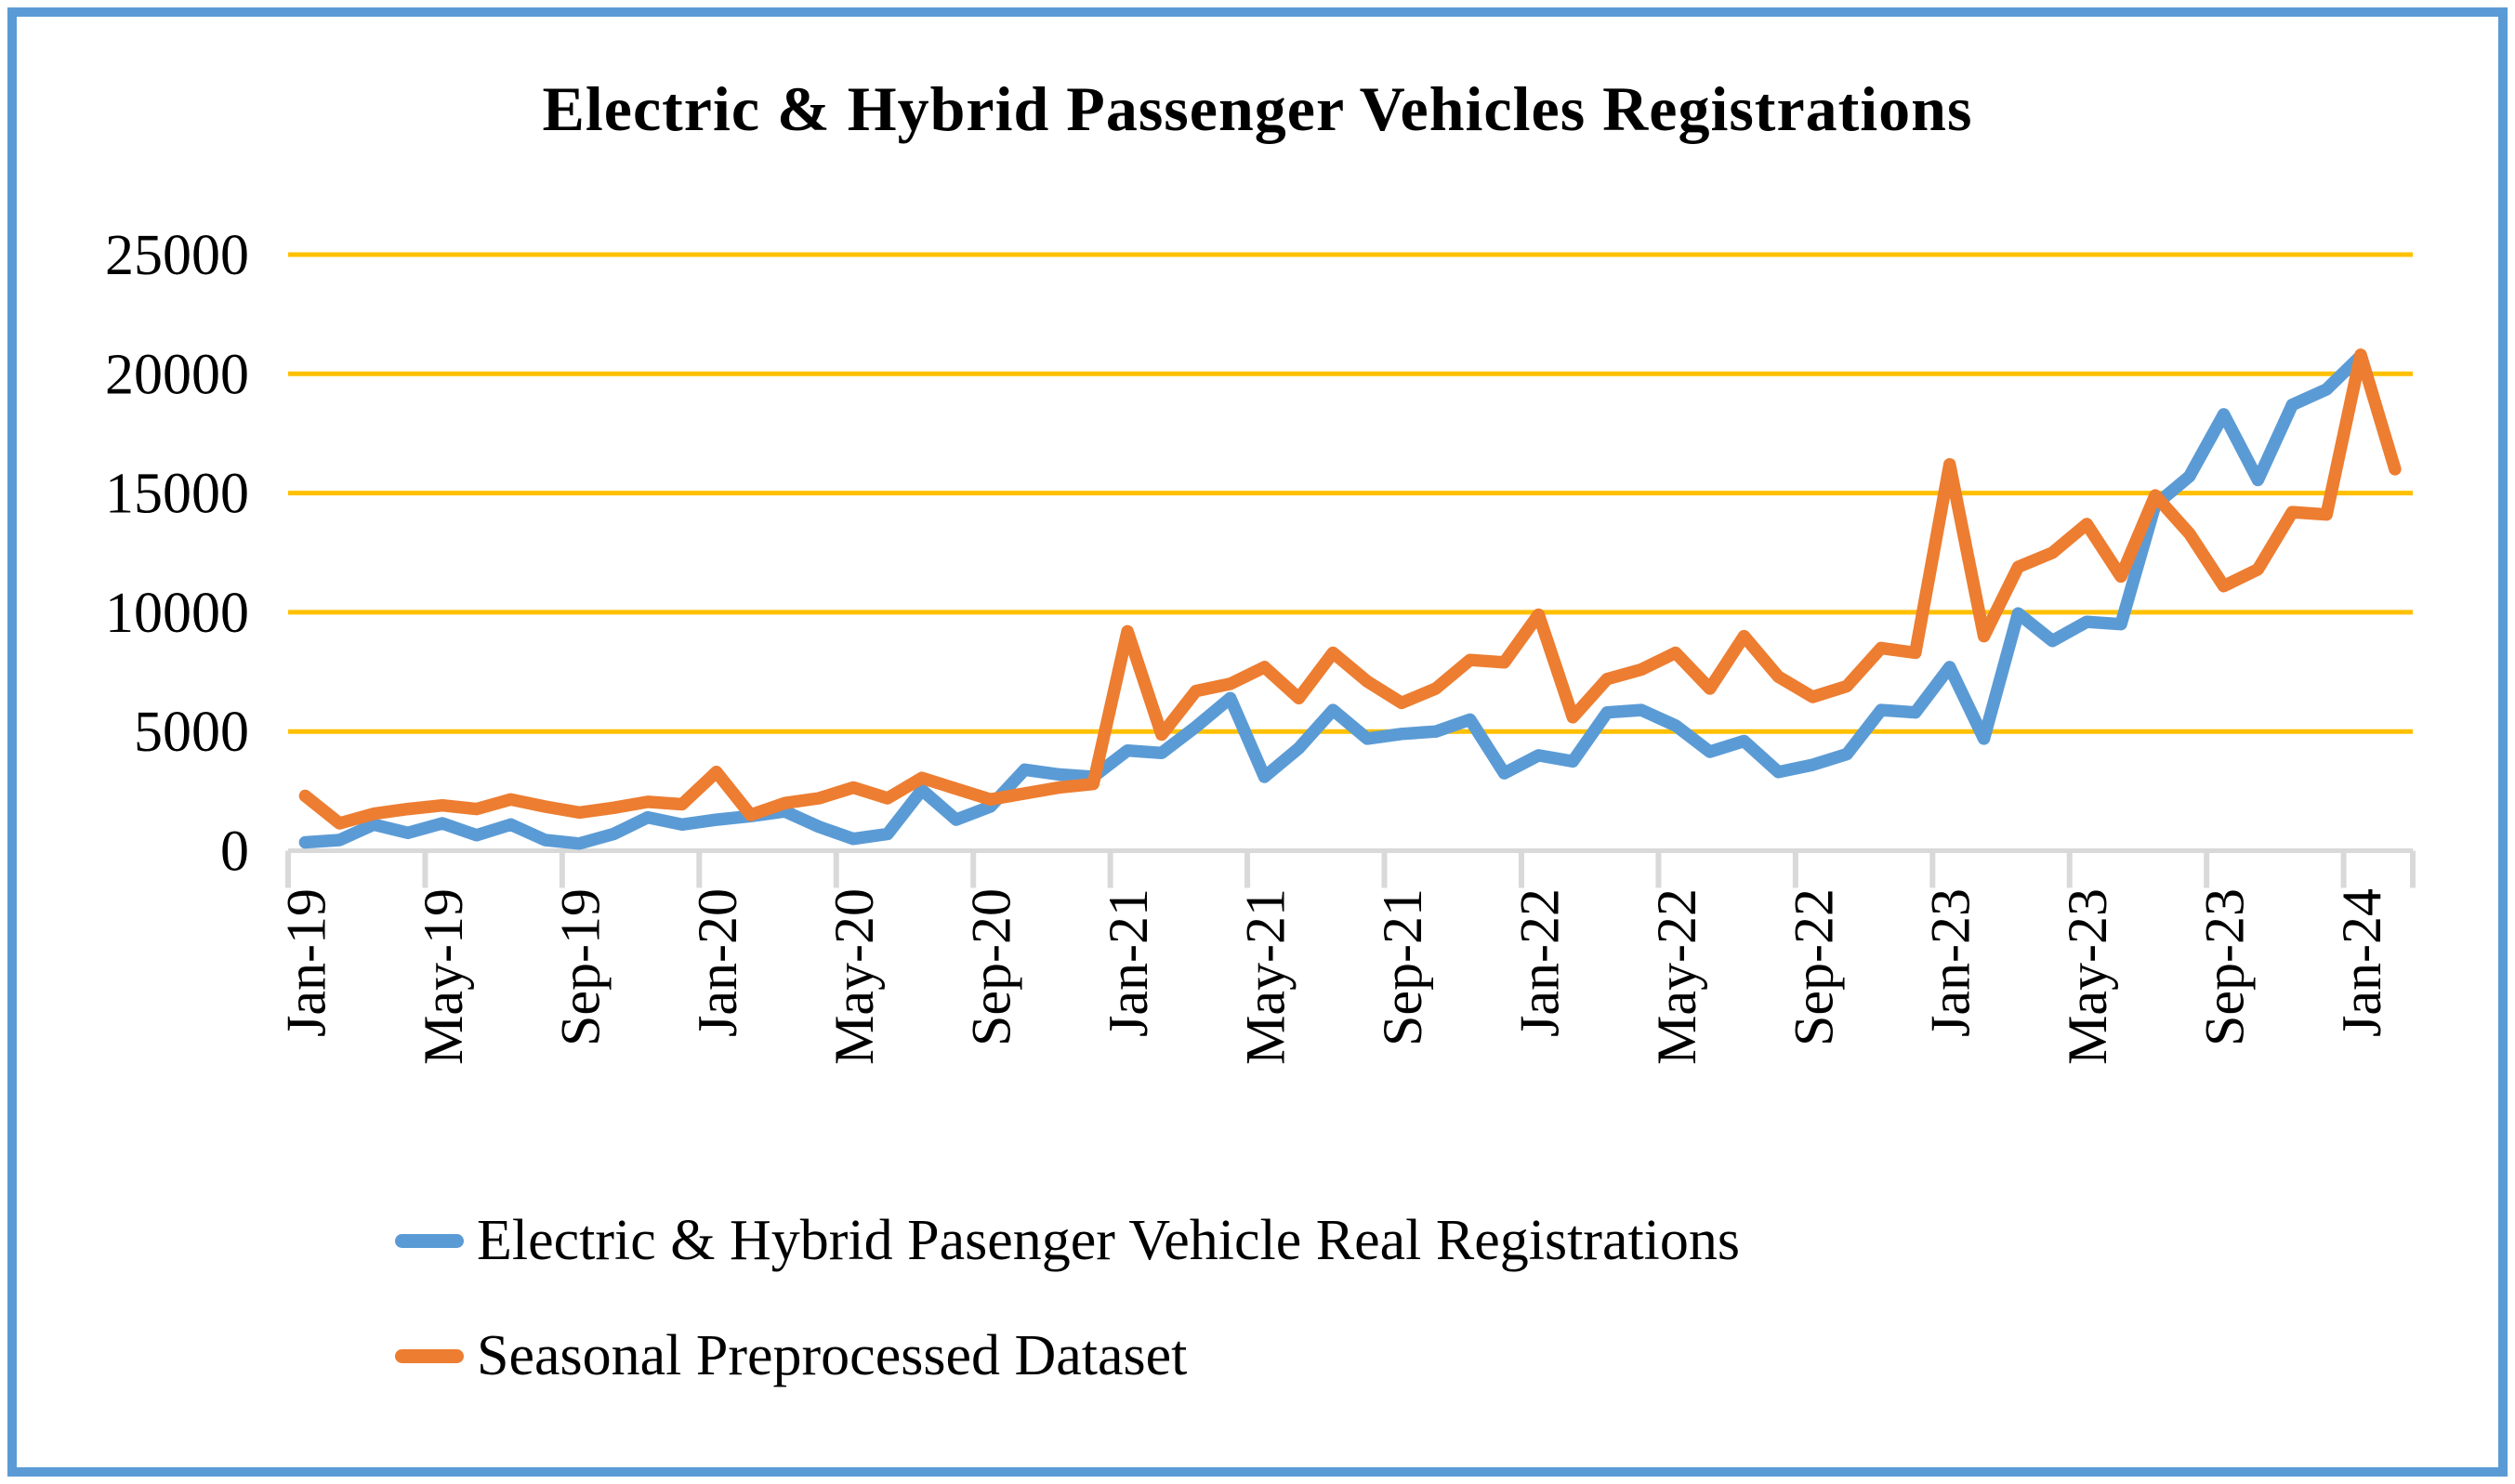 The width and height of the screenshot is (2515, 1484). Describe the element at coordinates (430, 1355) in the screenshot. I see `orange-line-marker-icon` at that location.